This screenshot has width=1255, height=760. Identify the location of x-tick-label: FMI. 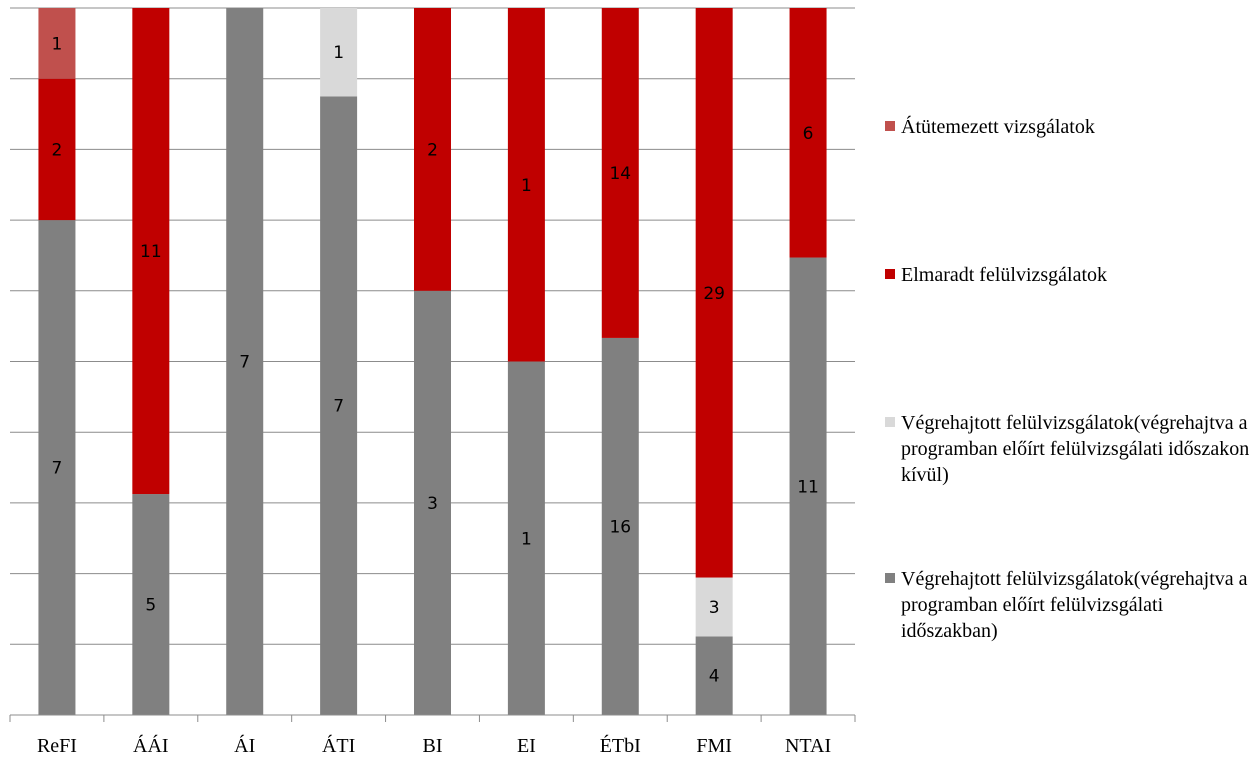
(714, 746).